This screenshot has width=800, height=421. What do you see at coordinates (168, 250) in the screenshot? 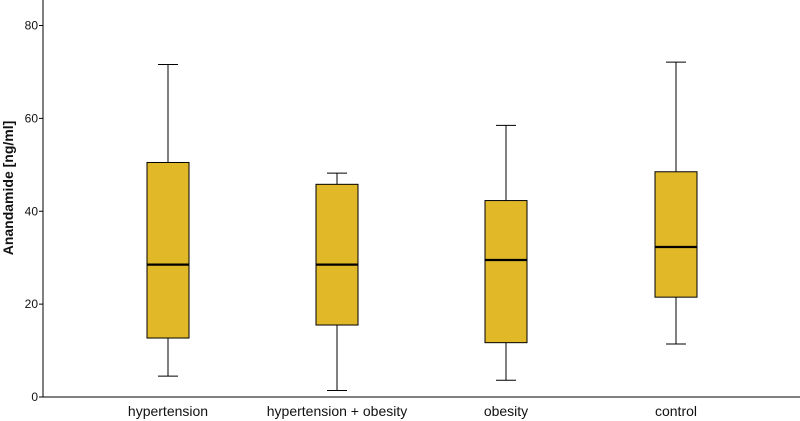
I see `box-hypertension` at bounding box center [168, 250].